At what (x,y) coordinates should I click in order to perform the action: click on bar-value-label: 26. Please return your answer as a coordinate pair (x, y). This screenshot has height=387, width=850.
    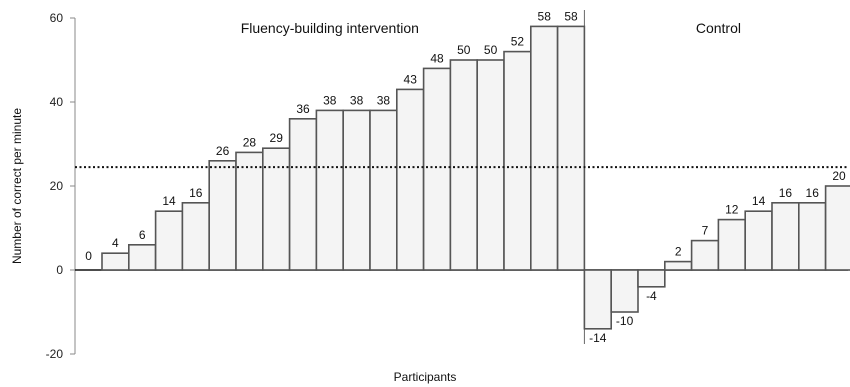
    Looking at the image, I should click on (223, 151).